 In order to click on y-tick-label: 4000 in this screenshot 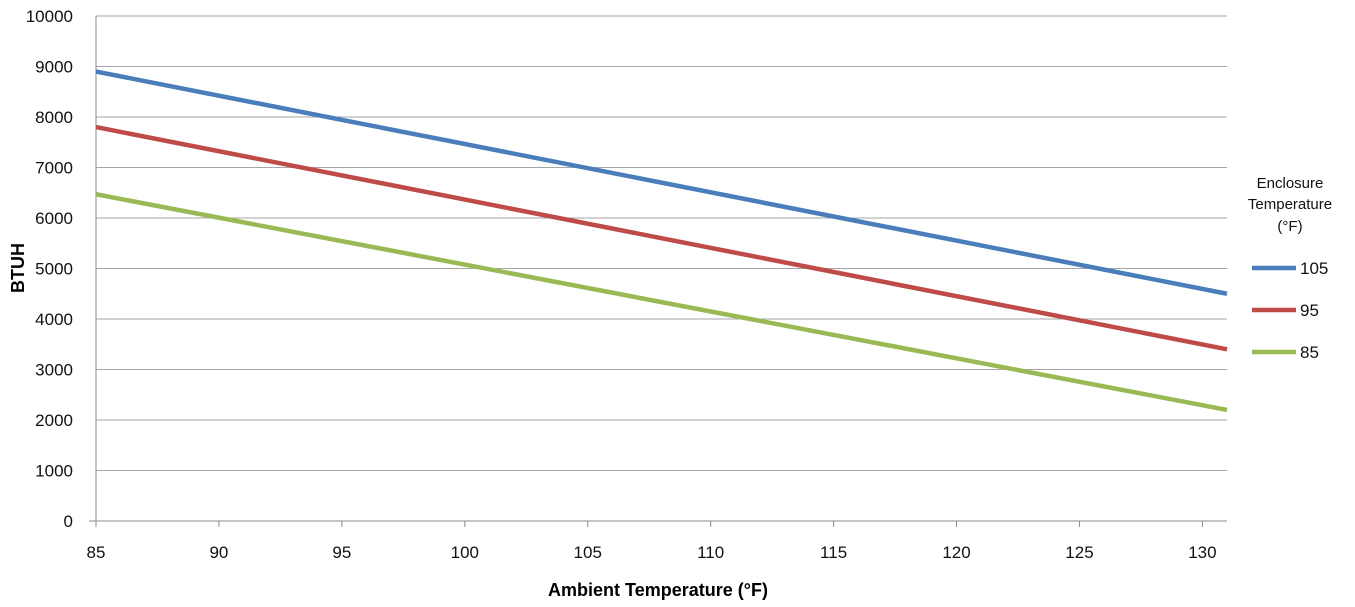, I will do `click(54, 319)`.